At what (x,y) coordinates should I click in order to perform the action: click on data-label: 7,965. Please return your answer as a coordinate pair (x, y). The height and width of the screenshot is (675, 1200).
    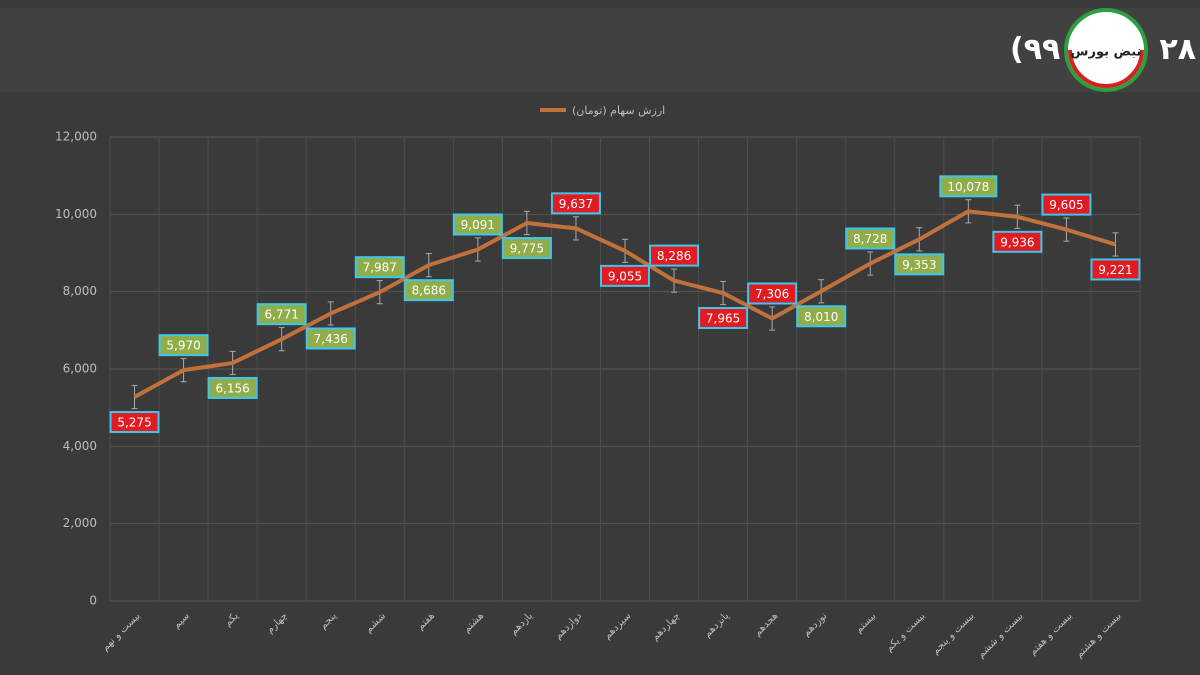
    Looking at the image, I should click on (723, 319).